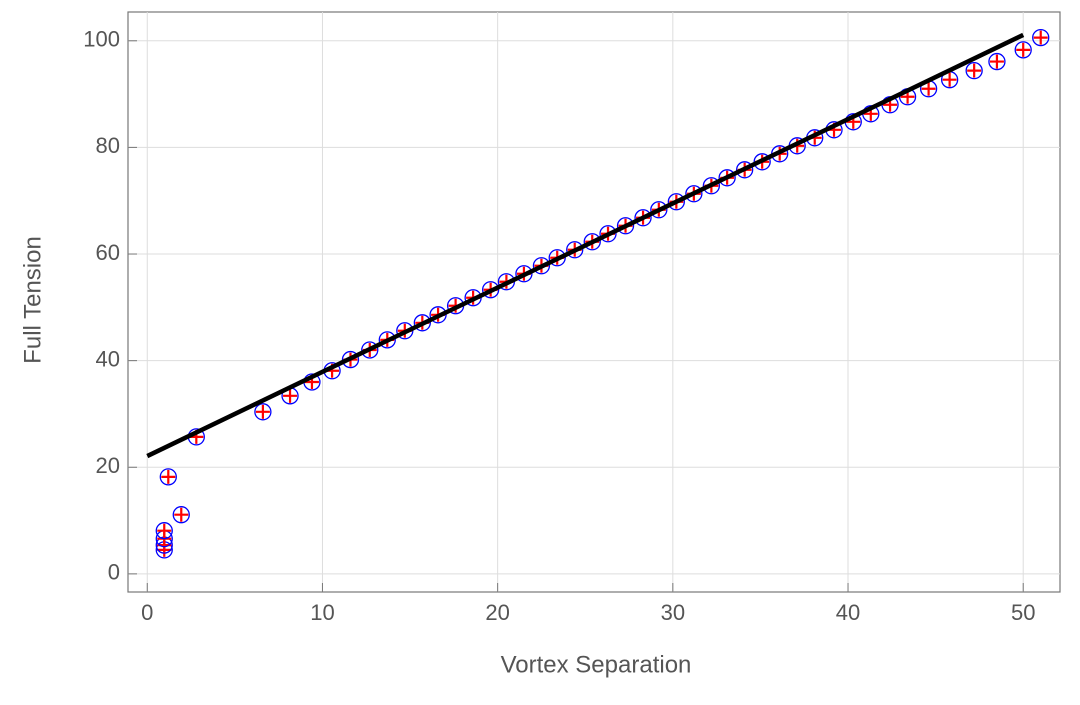  I want to click on x-tick-label: 50, so click(1023, 612).